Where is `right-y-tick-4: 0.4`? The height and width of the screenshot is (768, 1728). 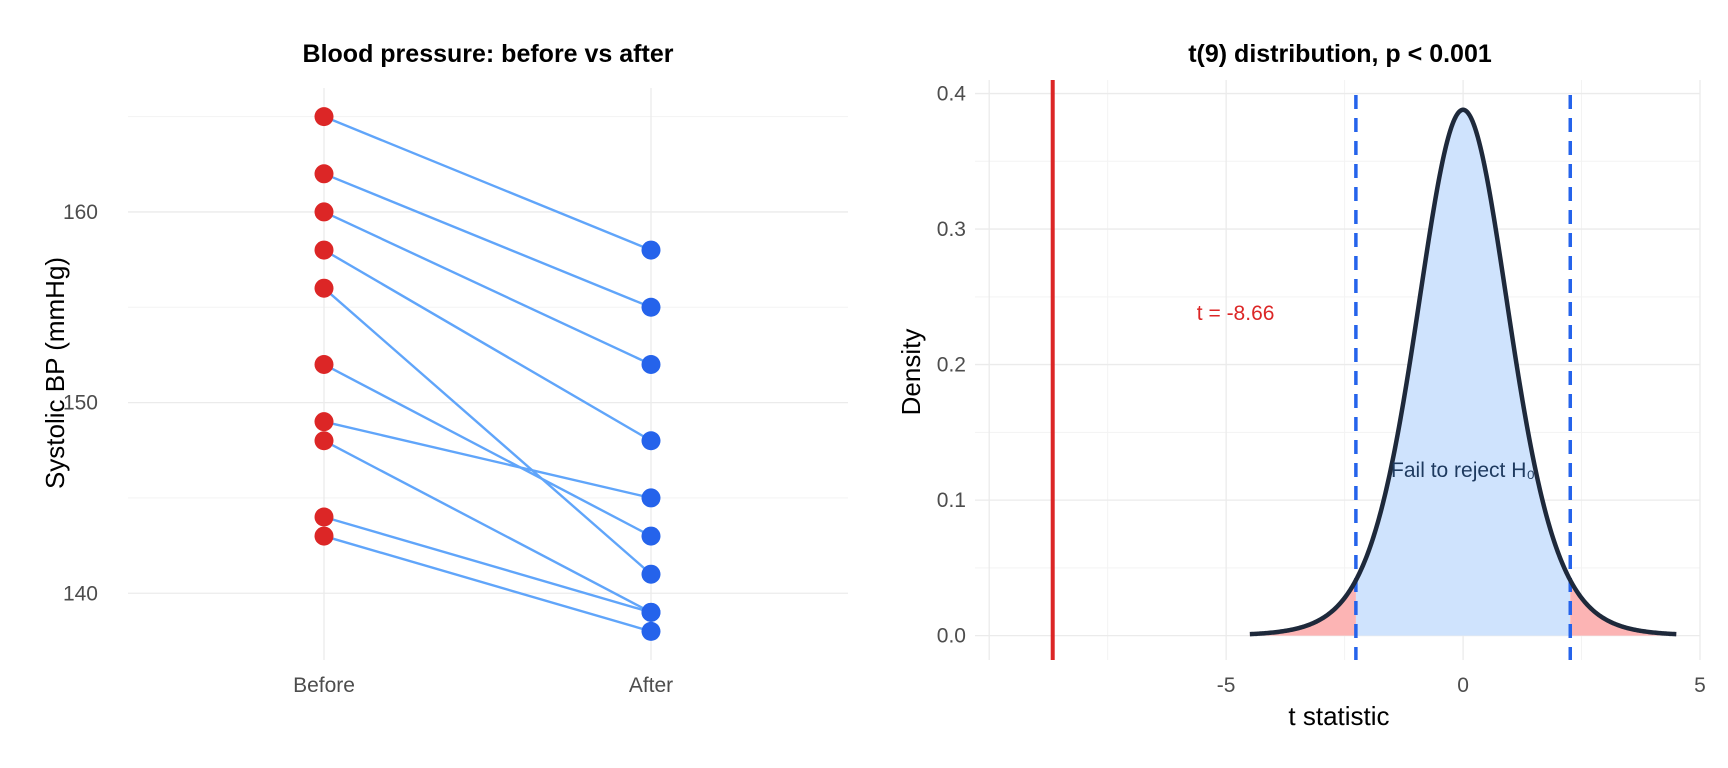 right-y-tick-4: 0.4 is located at coordinates (952, 94).